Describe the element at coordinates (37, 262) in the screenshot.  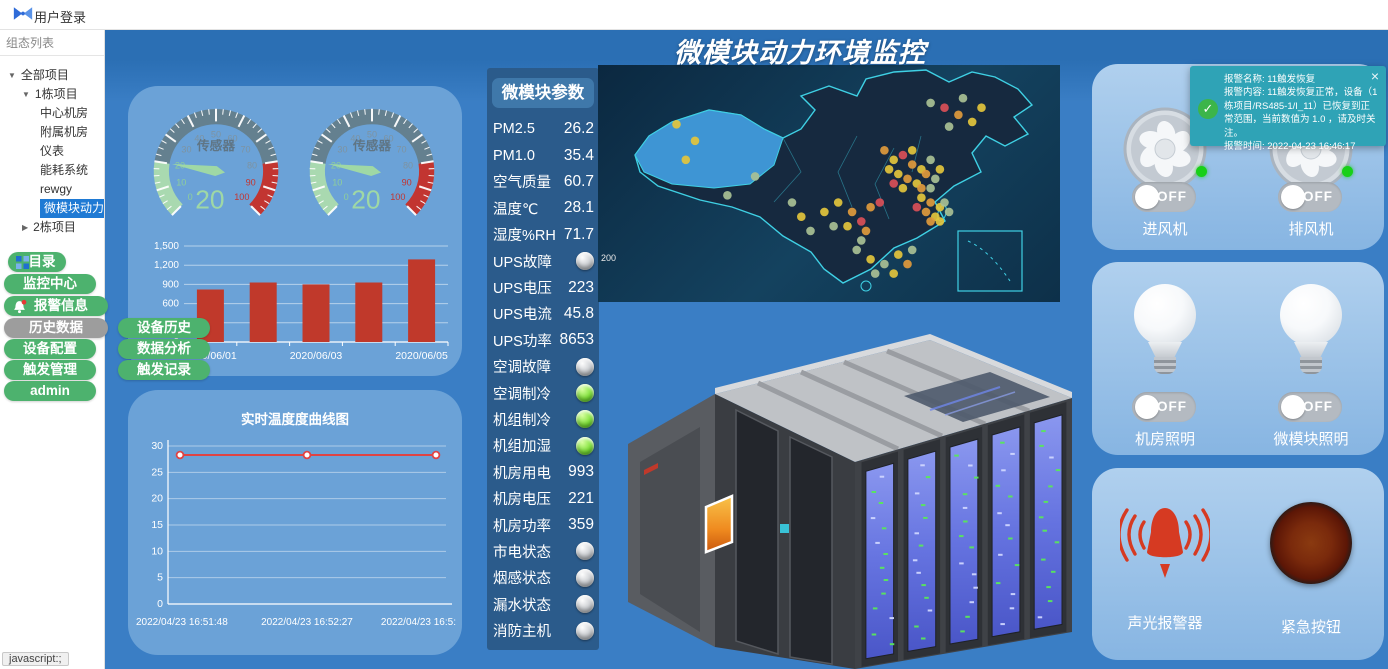
I see `menu-item-0: 目录` at that location.